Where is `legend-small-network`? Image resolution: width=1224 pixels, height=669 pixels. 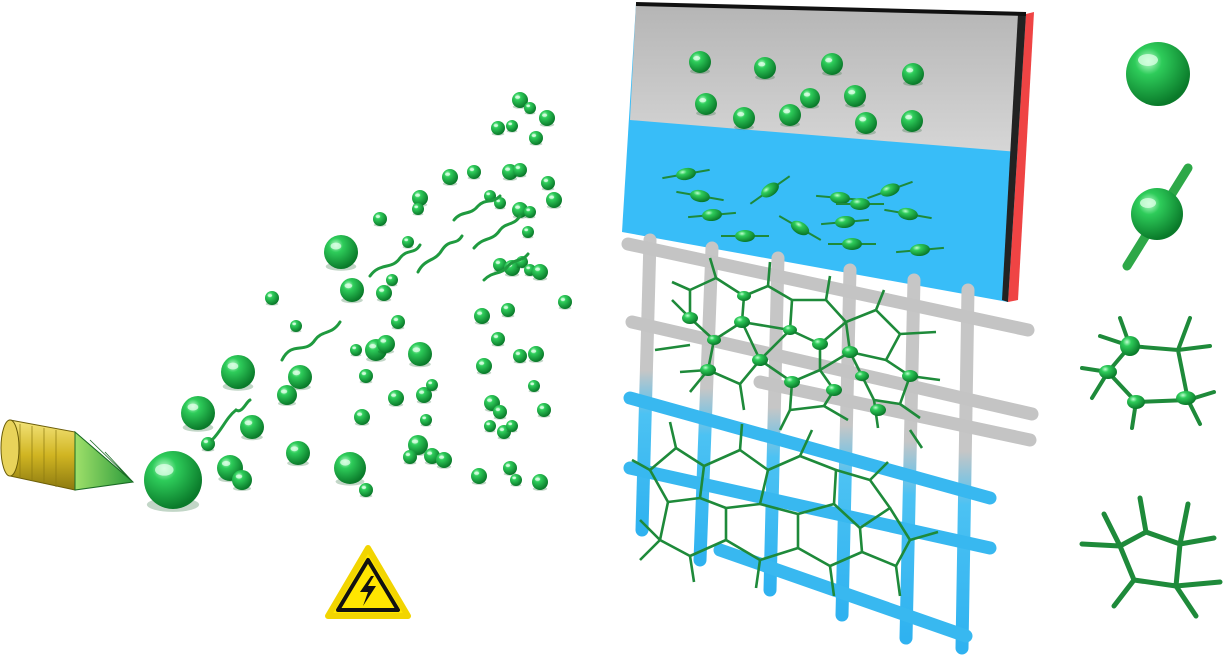 legend-small-network is located at coordinates (1148, 373).